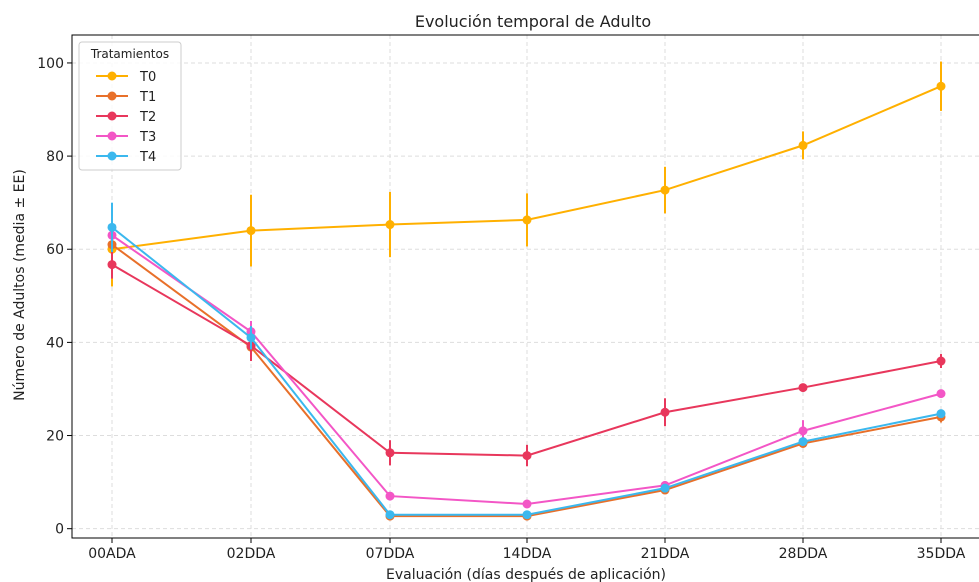  Describe the element at coordinates (50, 64) in the screenshot. I see `y-tick-label: 100` at that location.